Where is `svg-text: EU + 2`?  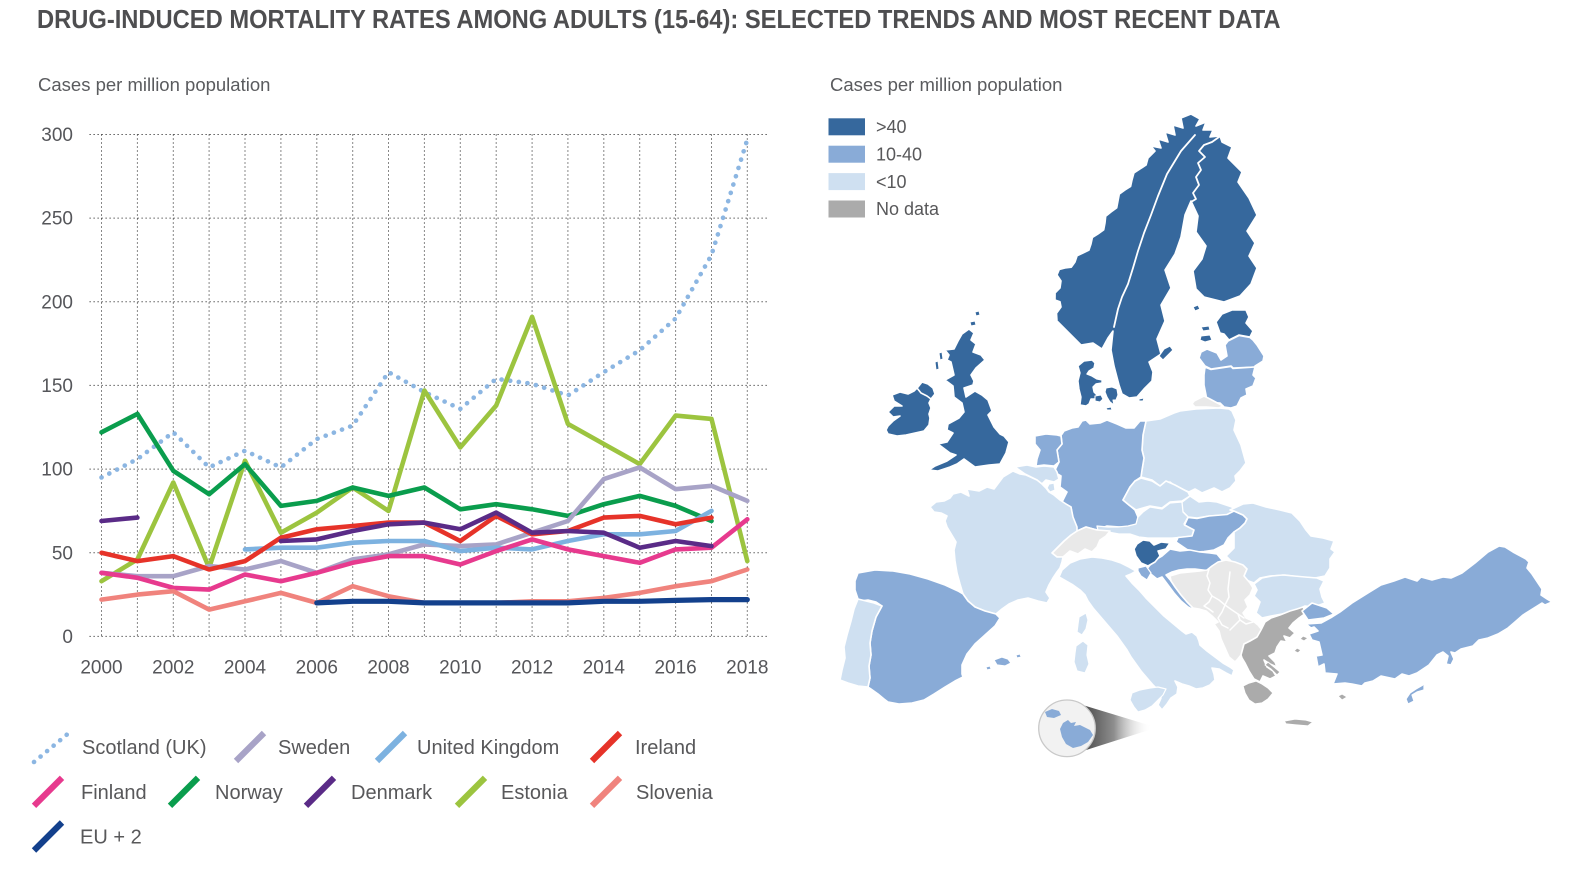
svg-text: EU + 2 is located at coordinates (111, 838).